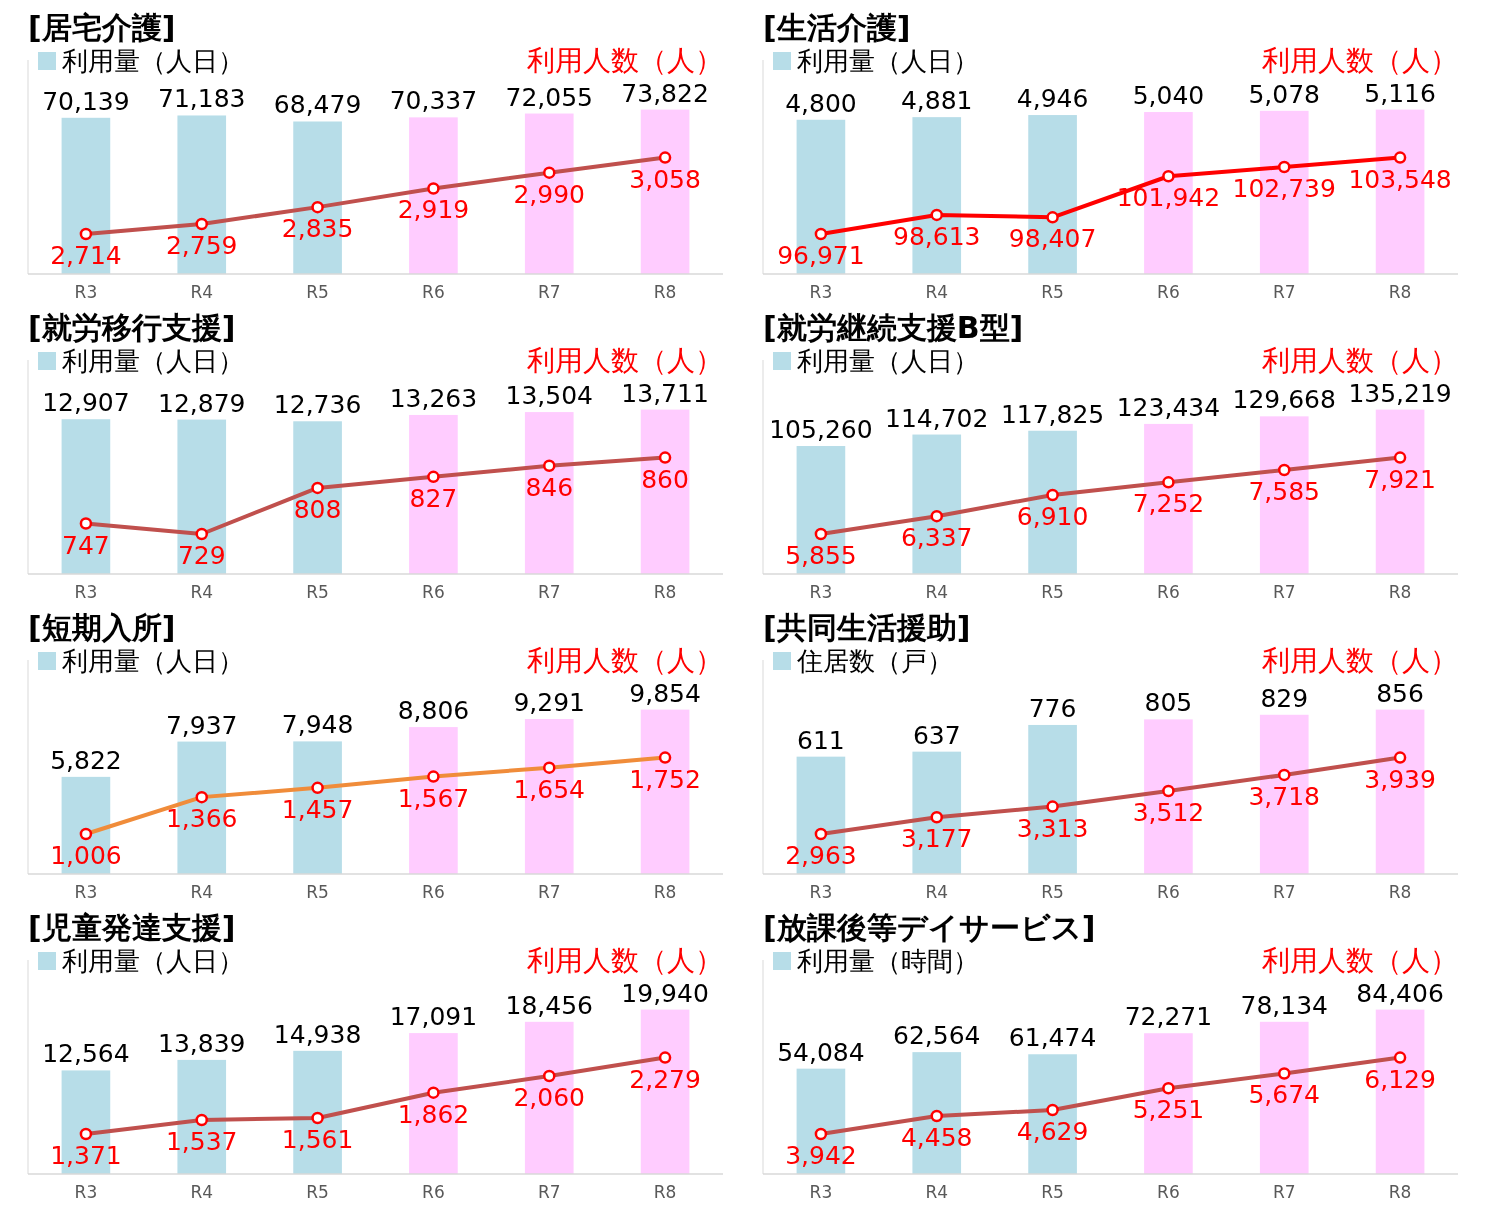  What do you see at coordinates (821, 740) in the screenshot?
I see `data-label: 611` at bounding box center [821, 740].